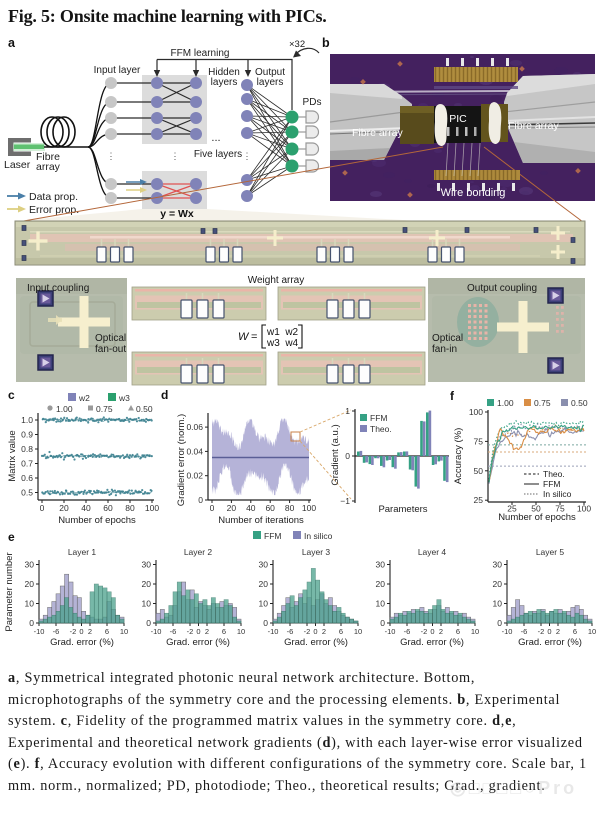 The image size is (600, 815). What do you see at coordinates (12, 455) in the screenshot?
I see `svg-text: Matrix value` at bounding box center [12, 455].